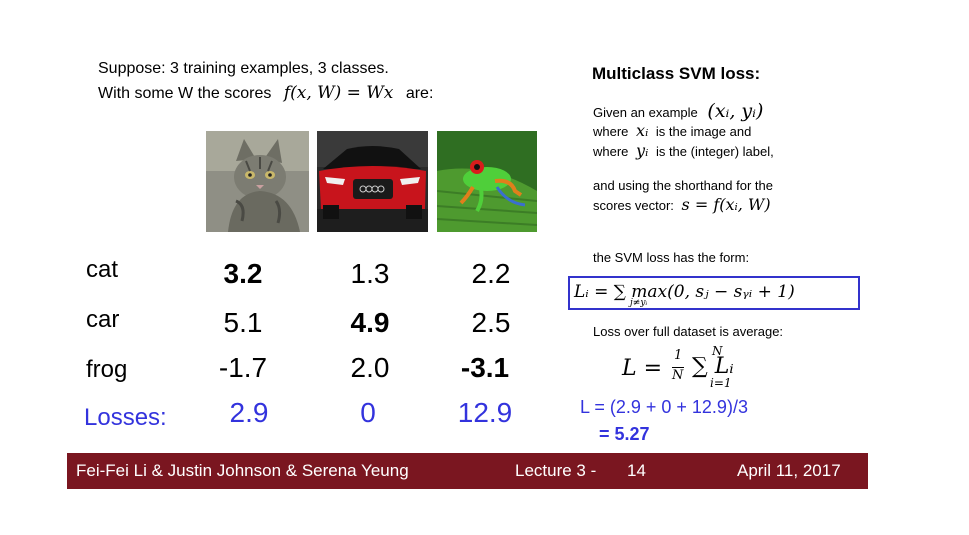 The image size is (969, 535). What do you see at coordinates (370, 322) in the screenshot?
I see `score-car-car: 4.9` at bounding box center [370, 322].